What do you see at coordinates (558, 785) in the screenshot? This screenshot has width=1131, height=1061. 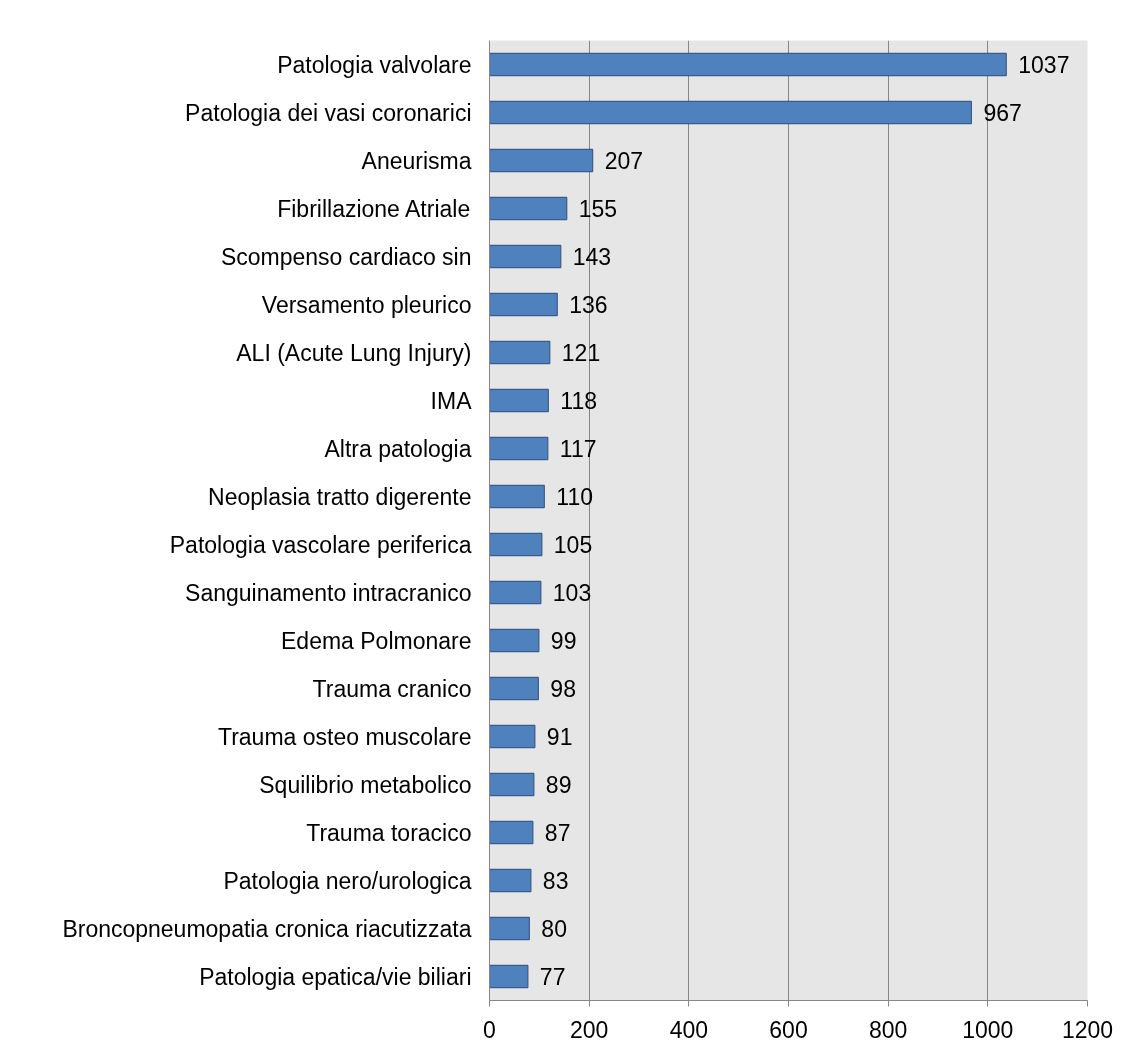 I see `data-label: 89` at bounding box center [558, 785].